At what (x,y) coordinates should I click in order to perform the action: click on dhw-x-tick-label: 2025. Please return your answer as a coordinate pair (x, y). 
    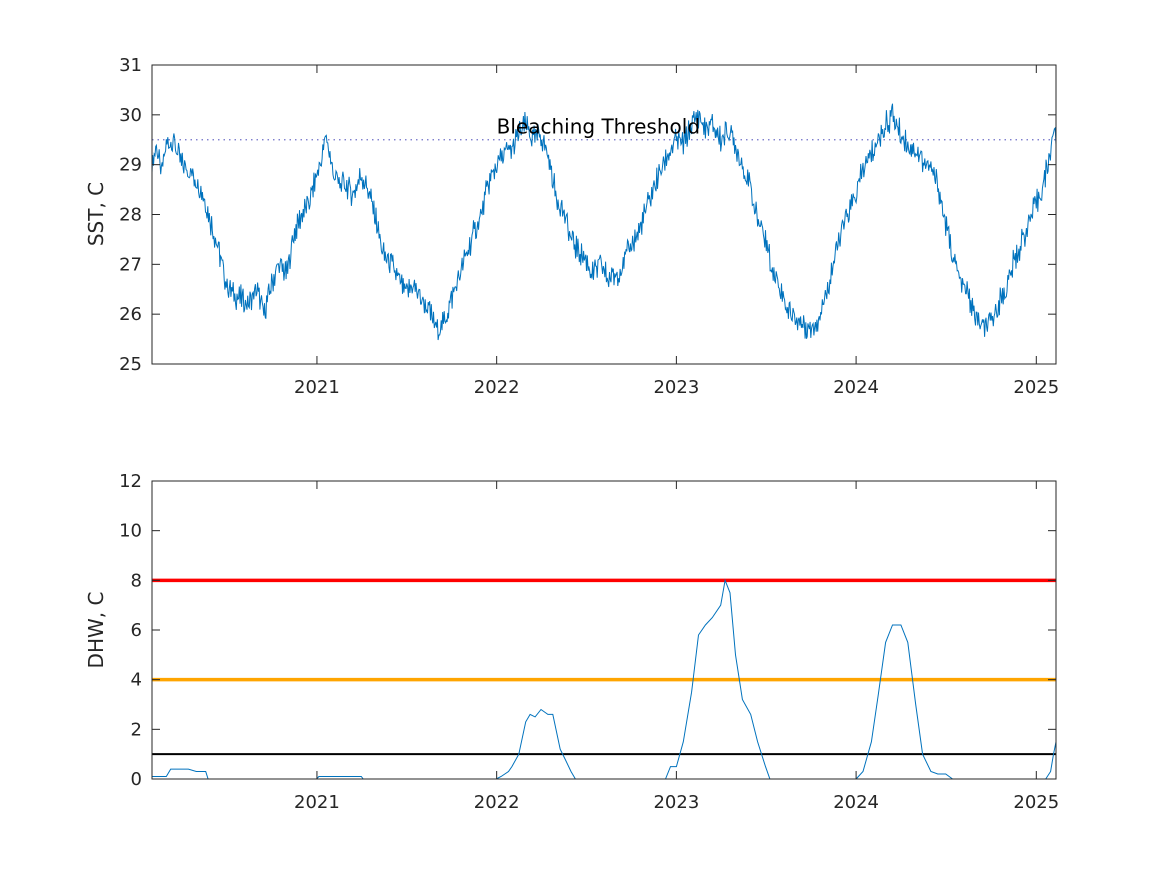
    Looking at the image, I should click on (1036, 802).